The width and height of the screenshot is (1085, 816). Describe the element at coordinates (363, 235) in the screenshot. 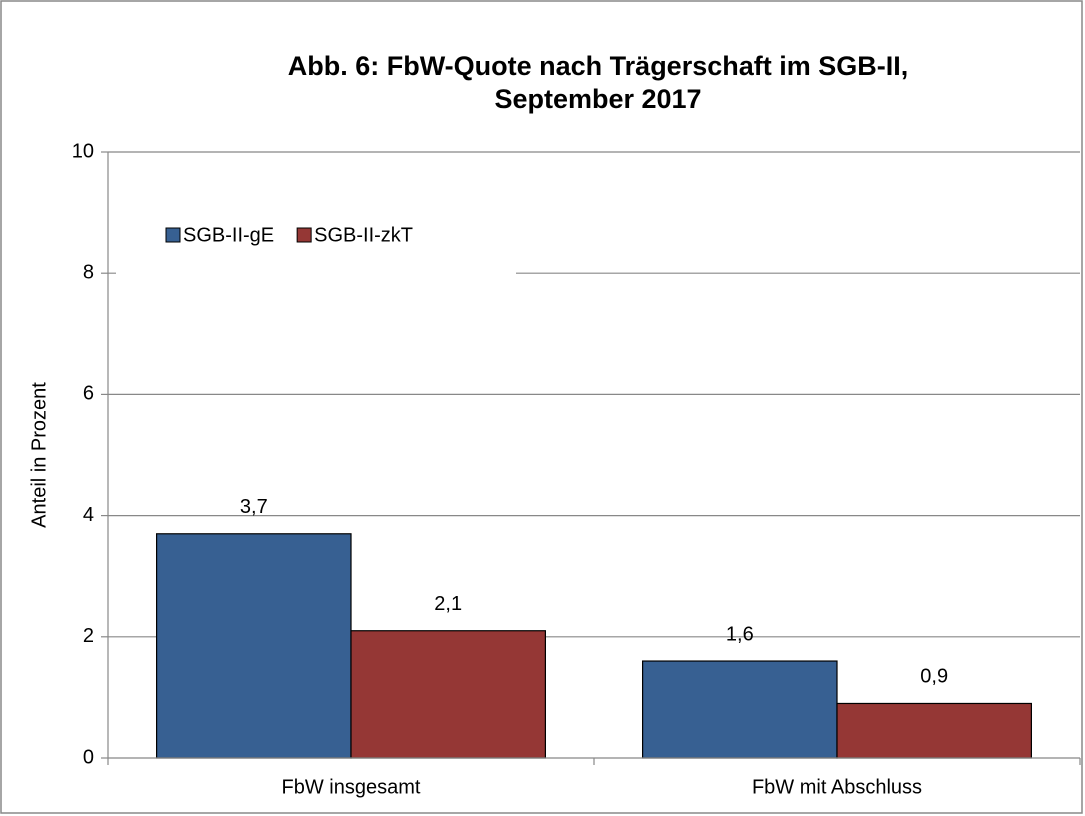

I see `legend-label: SGB-II-zkT` at that location.